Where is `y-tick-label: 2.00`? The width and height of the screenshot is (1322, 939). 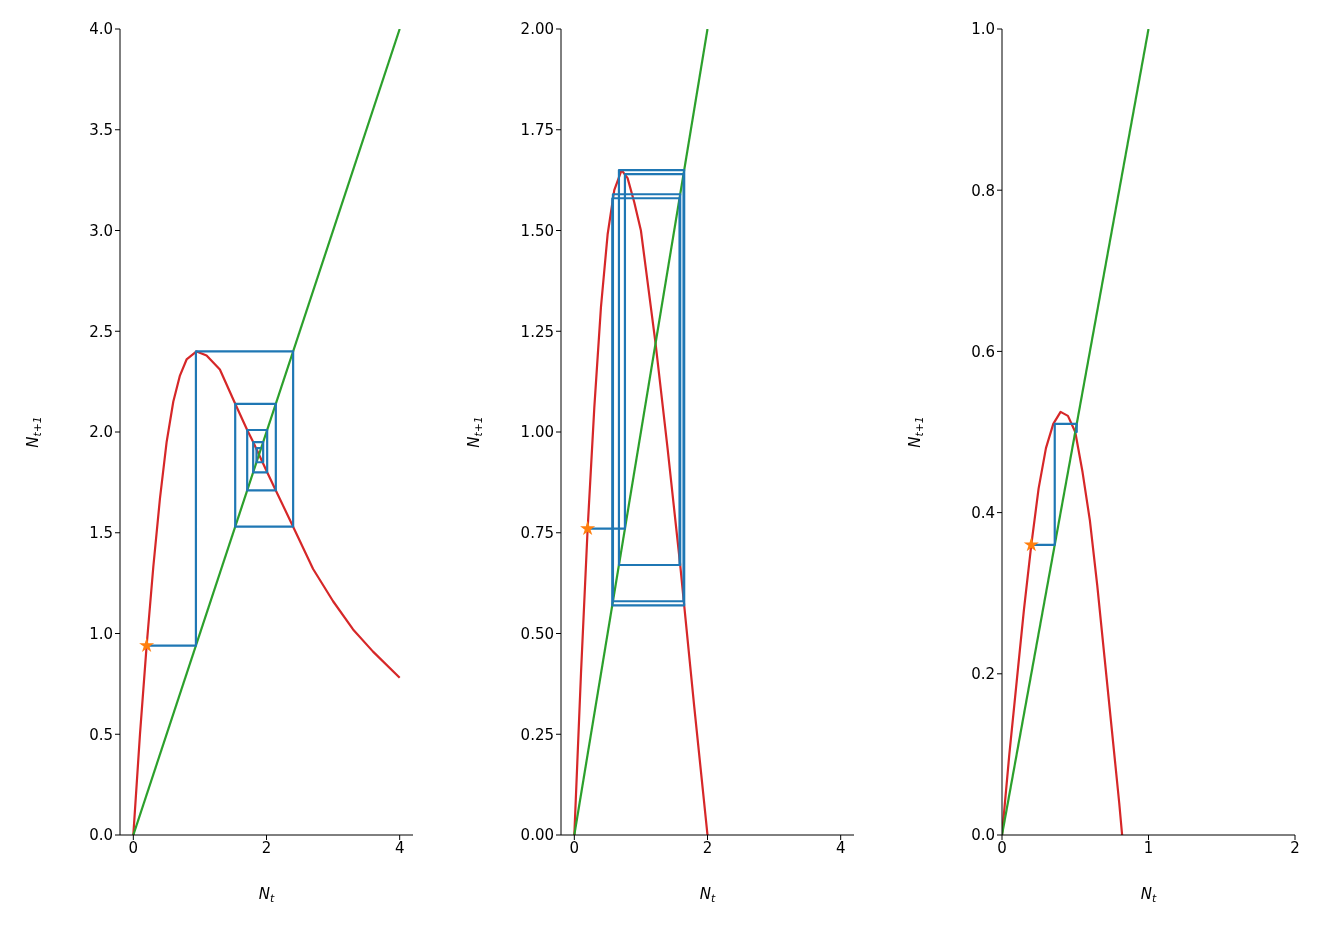 y-tick-label: 2.00 is located at coordinates (537, 29).